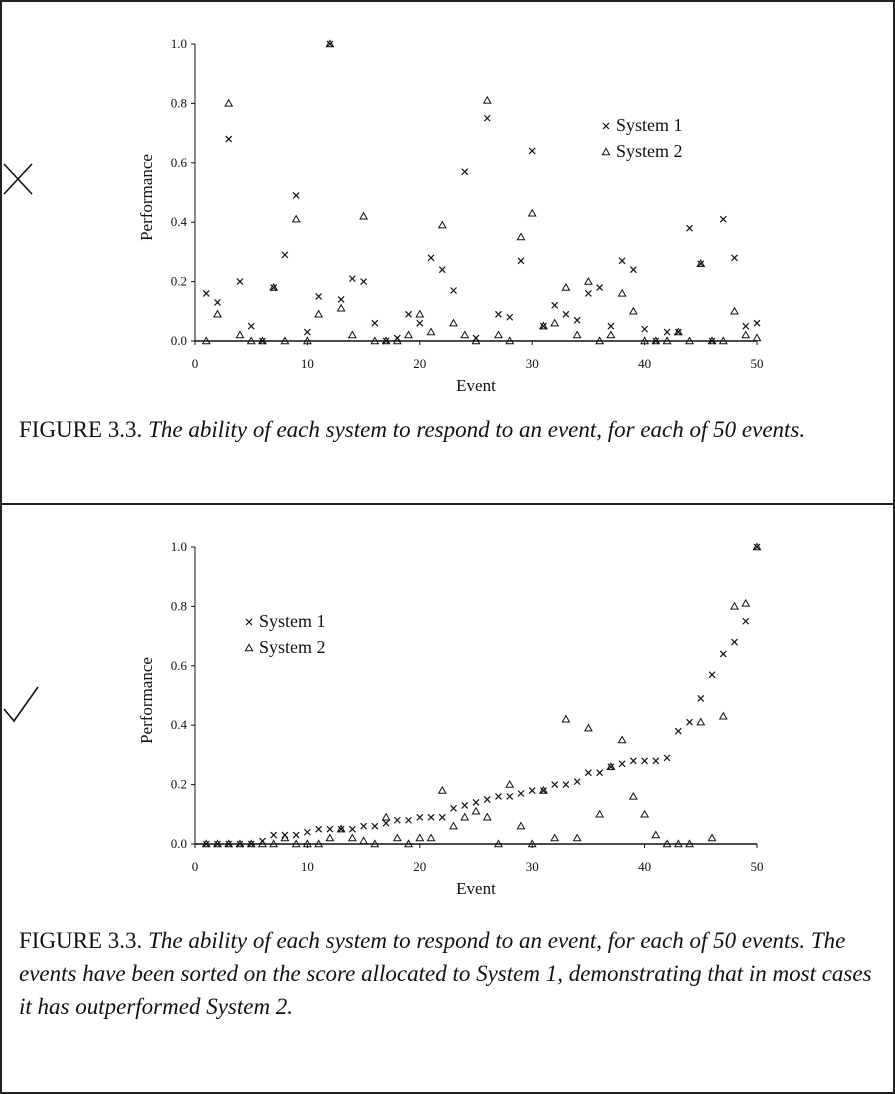  Describe the element at coordinates (249, 647) in the screenshot. I see `legend-marker` at that location.